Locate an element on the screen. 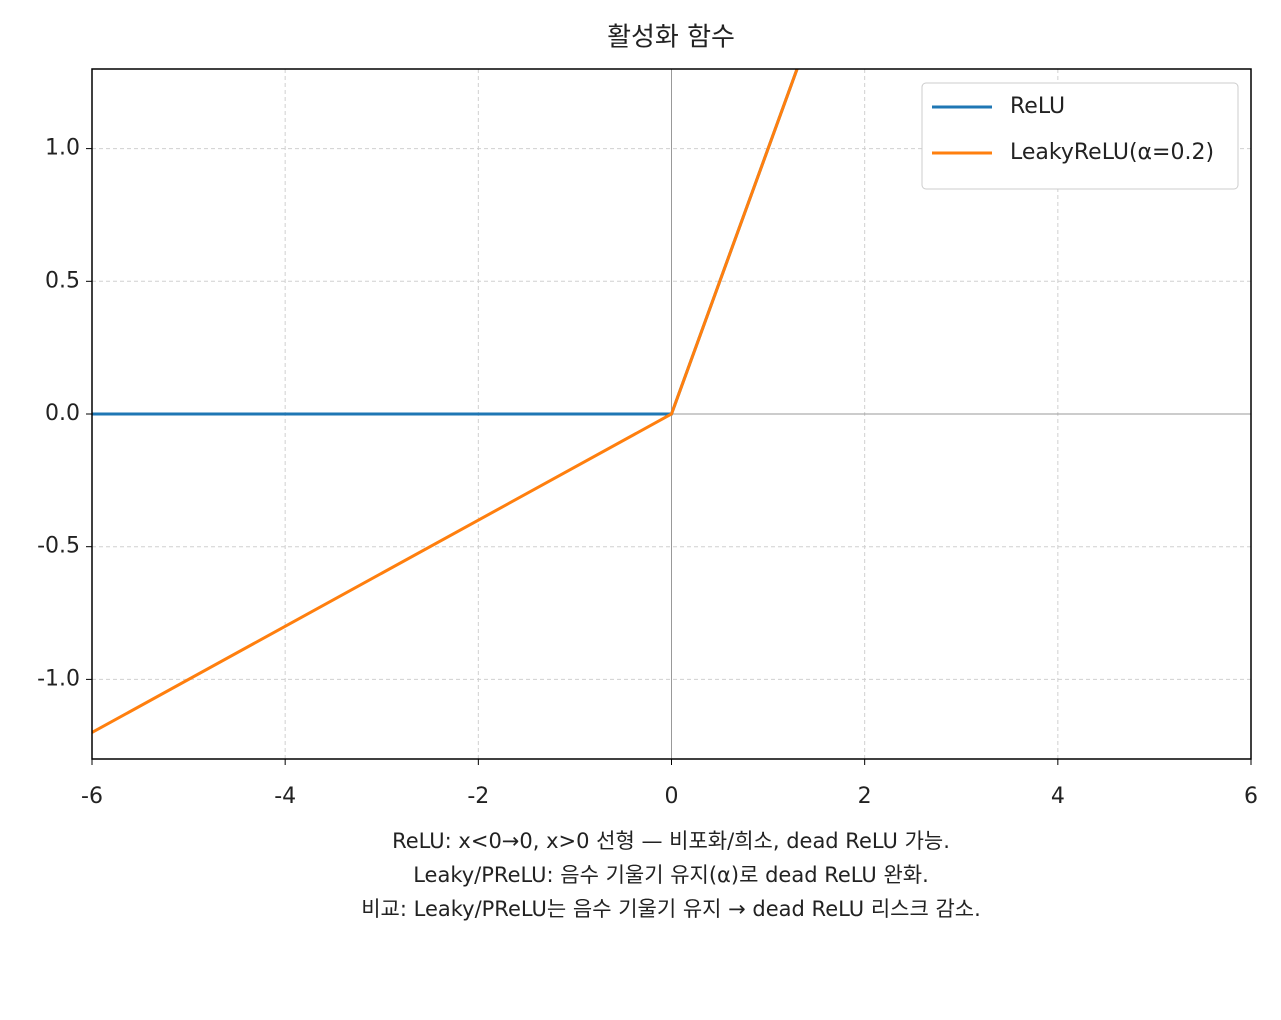 This screenshot has height=1020, width=1281. y-tick-label: -1.0 is located at coordinates (58, 678).